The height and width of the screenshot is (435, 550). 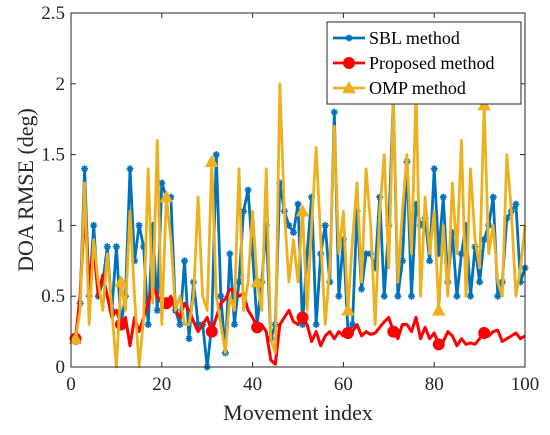 I want to click on y-tick-label: 0.5, so click(x=53, y=296).